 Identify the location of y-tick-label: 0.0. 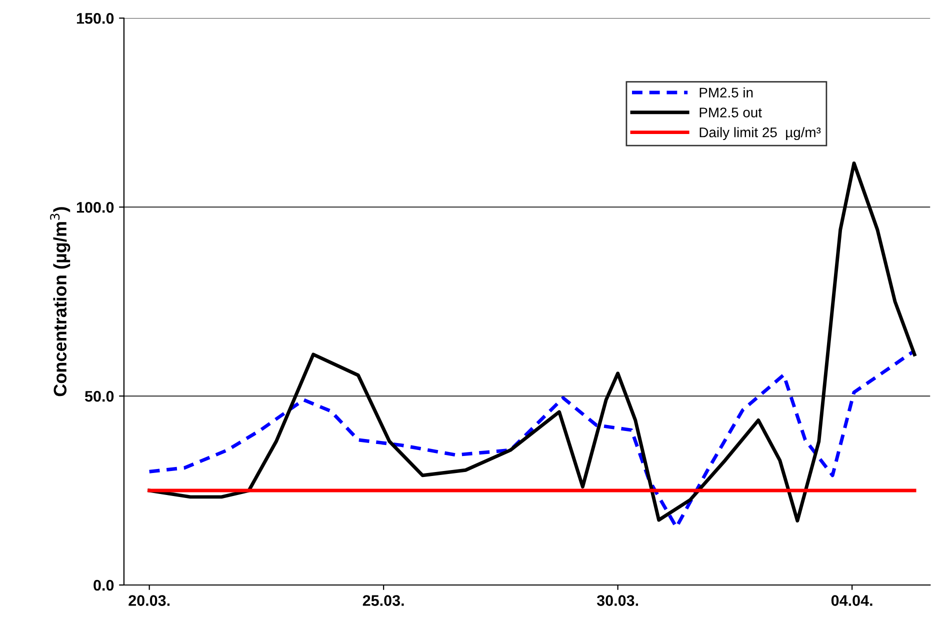
(104, 585).